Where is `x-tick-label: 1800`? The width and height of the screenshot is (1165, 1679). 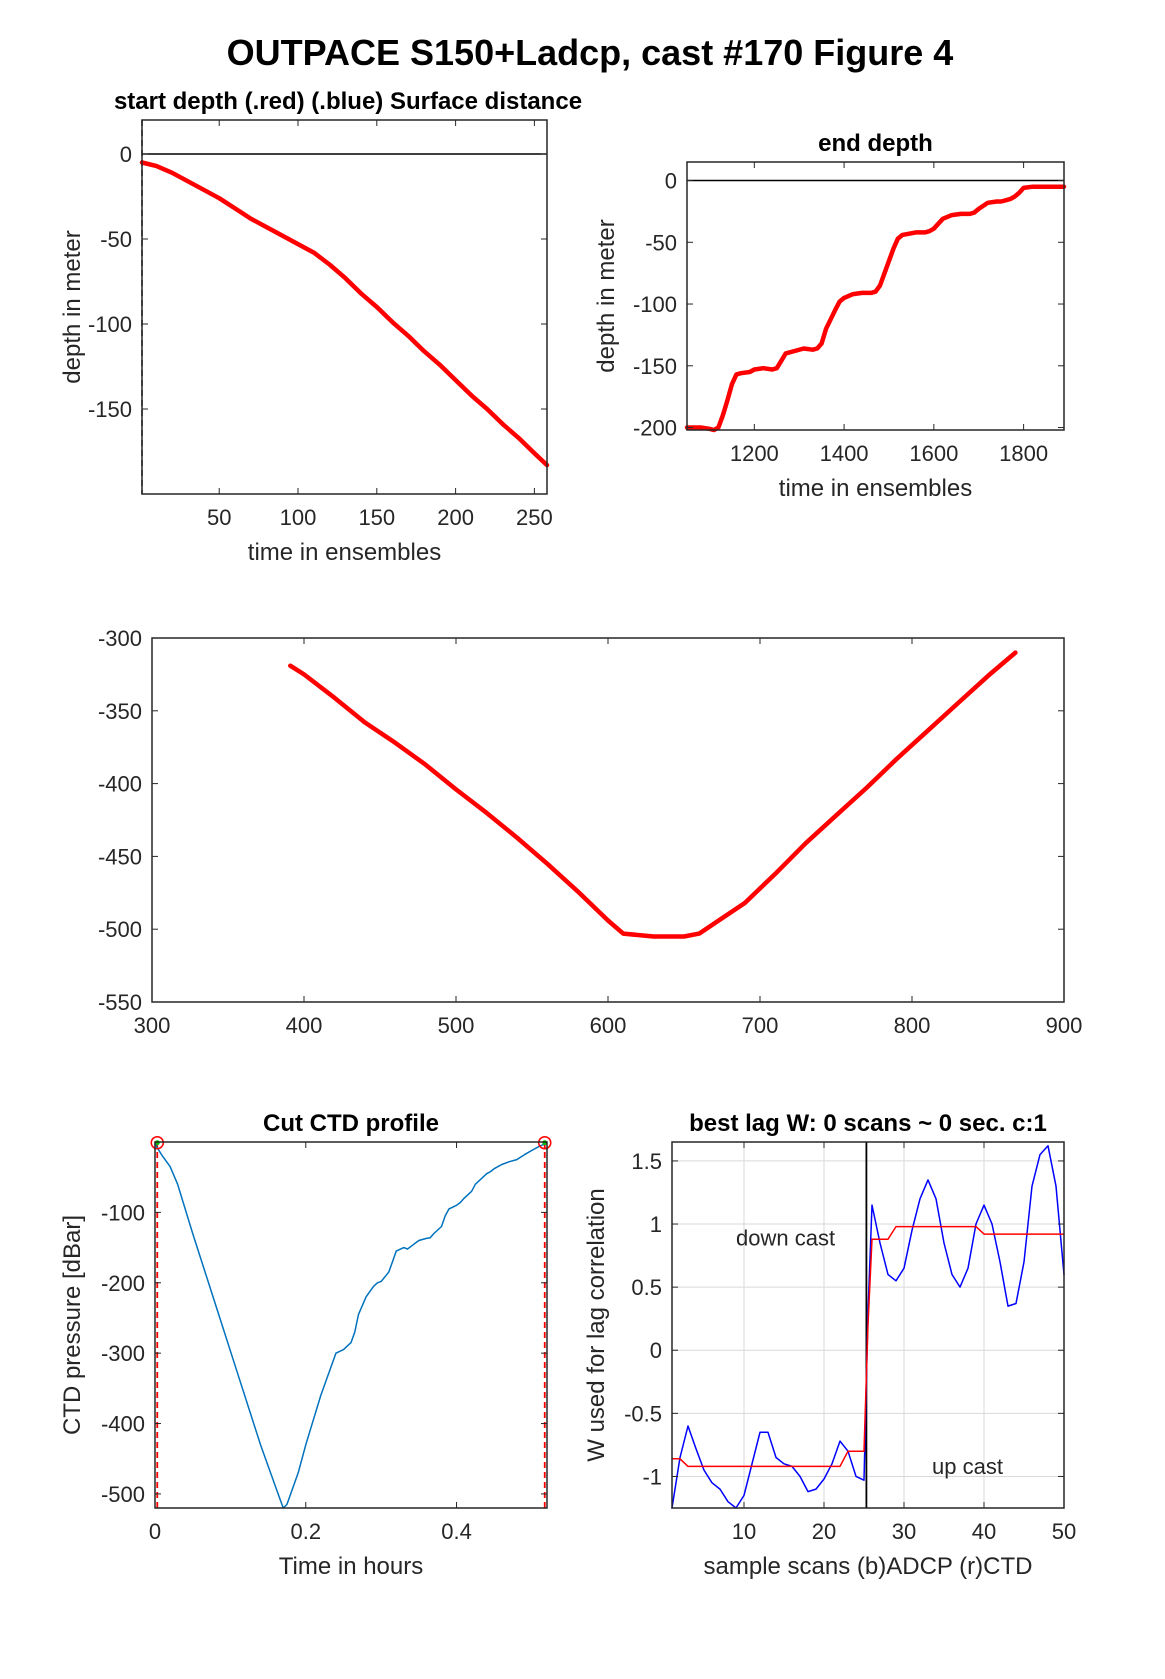 x-tick-label: 1800 is located at coordinates (1023, 453).